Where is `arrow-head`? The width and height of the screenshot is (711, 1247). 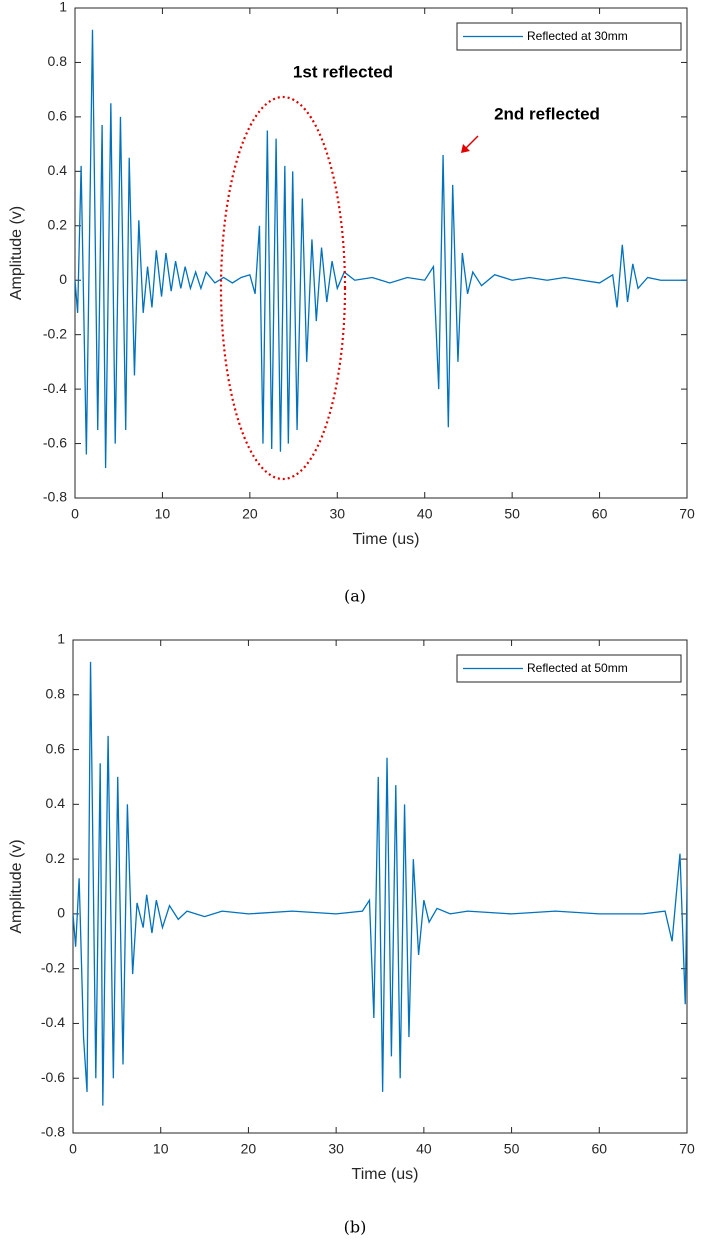
arrow-head is located at coordinates (465, 148).